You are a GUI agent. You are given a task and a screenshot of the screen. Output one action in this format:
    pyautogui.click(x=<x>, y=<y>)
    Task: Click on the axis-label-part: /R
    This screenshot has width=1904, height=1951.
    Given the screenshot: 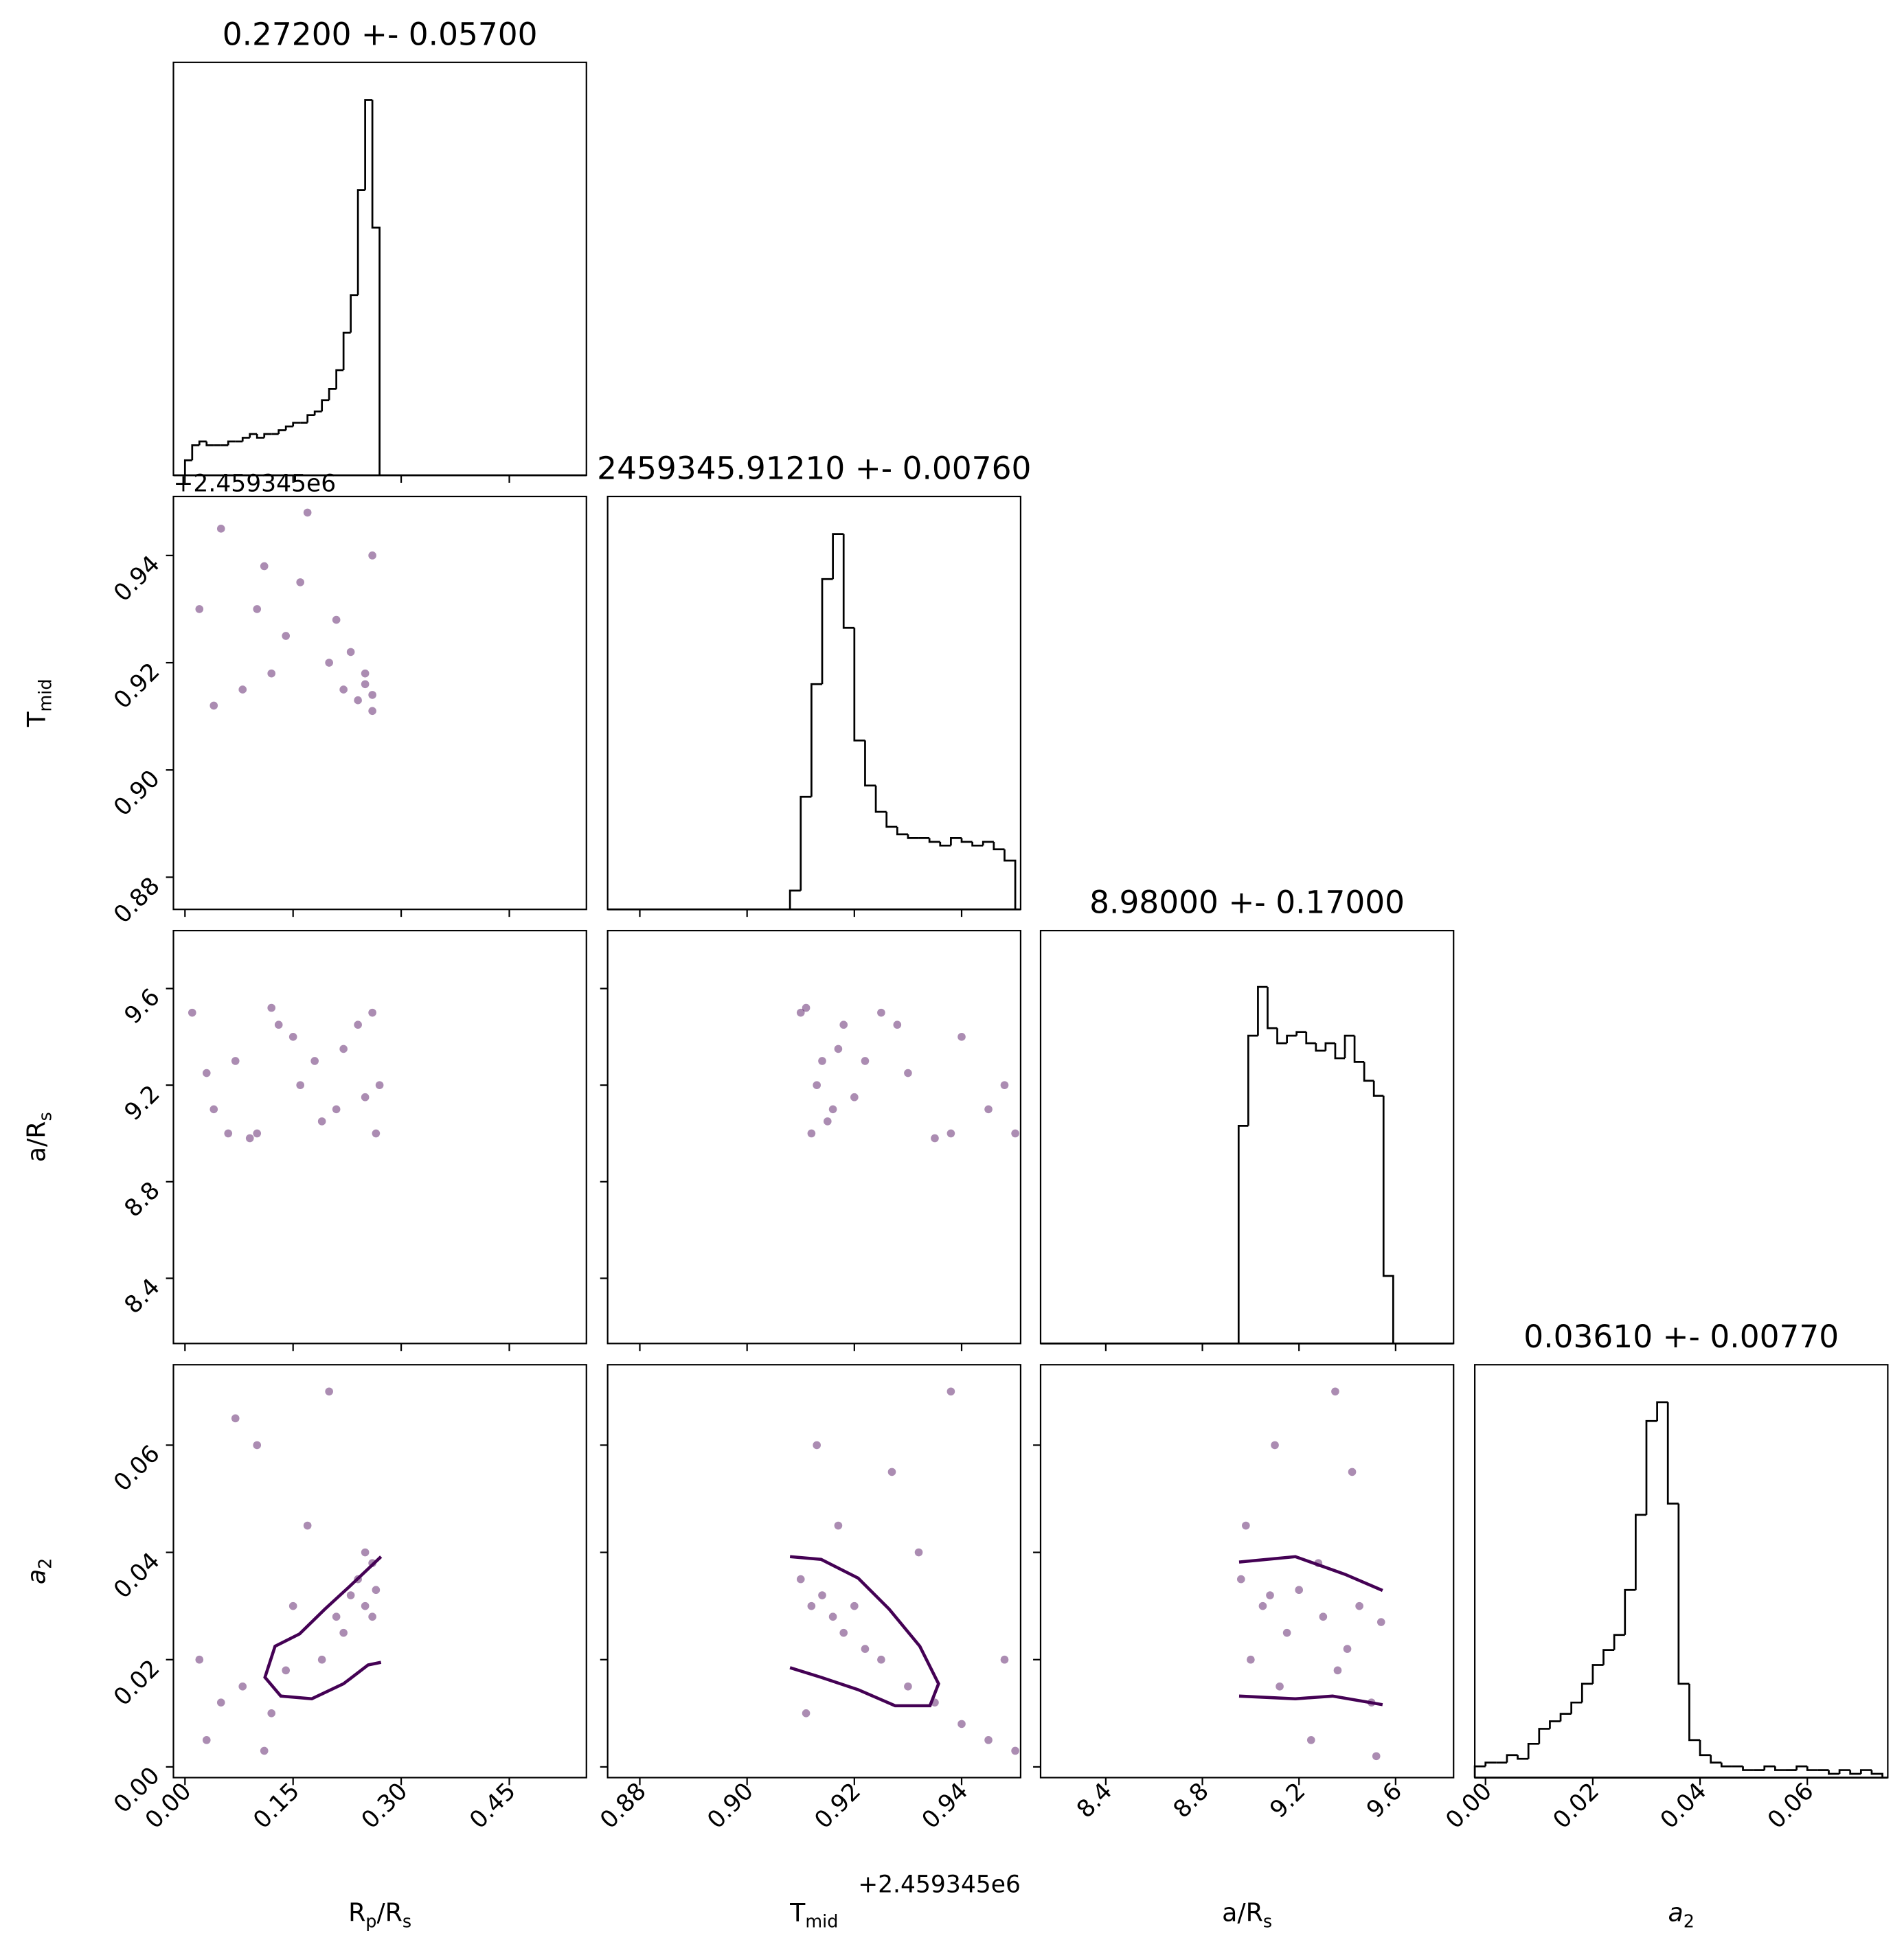 What is the action you would take?
    pyautogui.click(x=389, y=1912)
    